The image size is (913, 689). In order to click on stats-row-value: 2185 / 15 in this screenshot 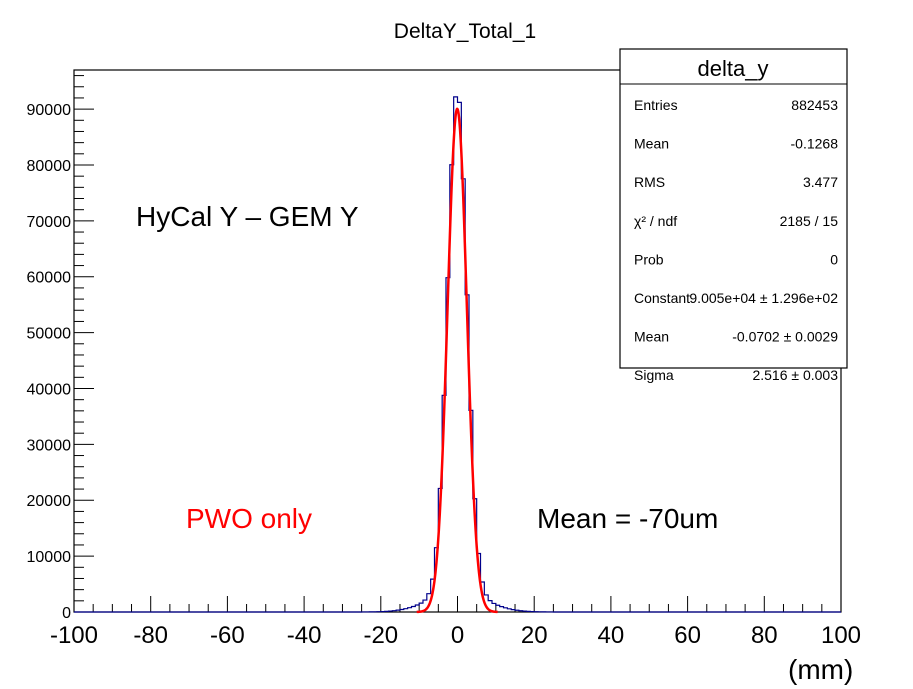, I will do `click(809, 221)`.